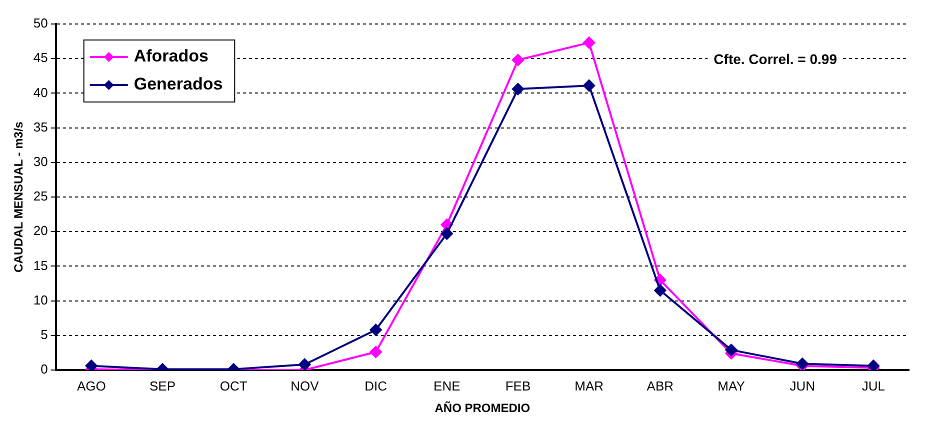 This screenshot has height=428, width=931. What do you see at coordinates (40, 161) in the screenshot?
I see `y-tick-label: 30` at bounding box center [40, 161].